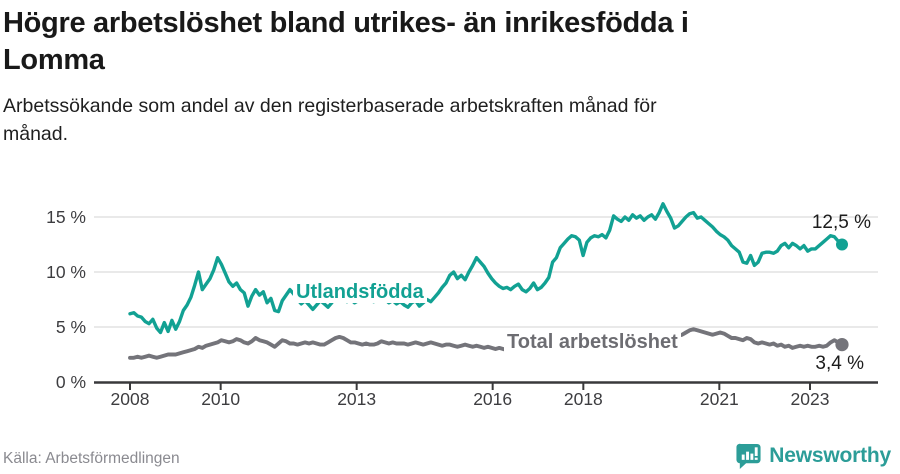  Describe the element at coordinates (70, 327) in the screenshot. I see `y-tick-label-5: 5 %` at that location.